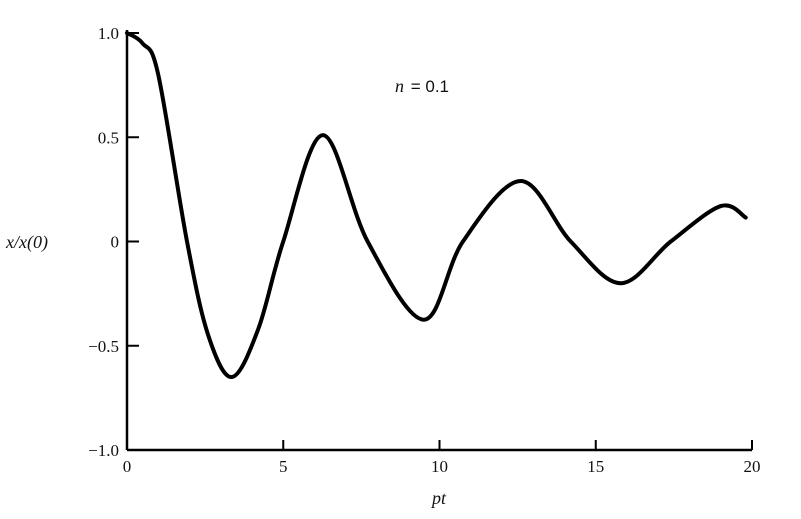  Describe the element at coordinates (438, 498) in the screenshot. I see `x-axis-label: pt` at that location.